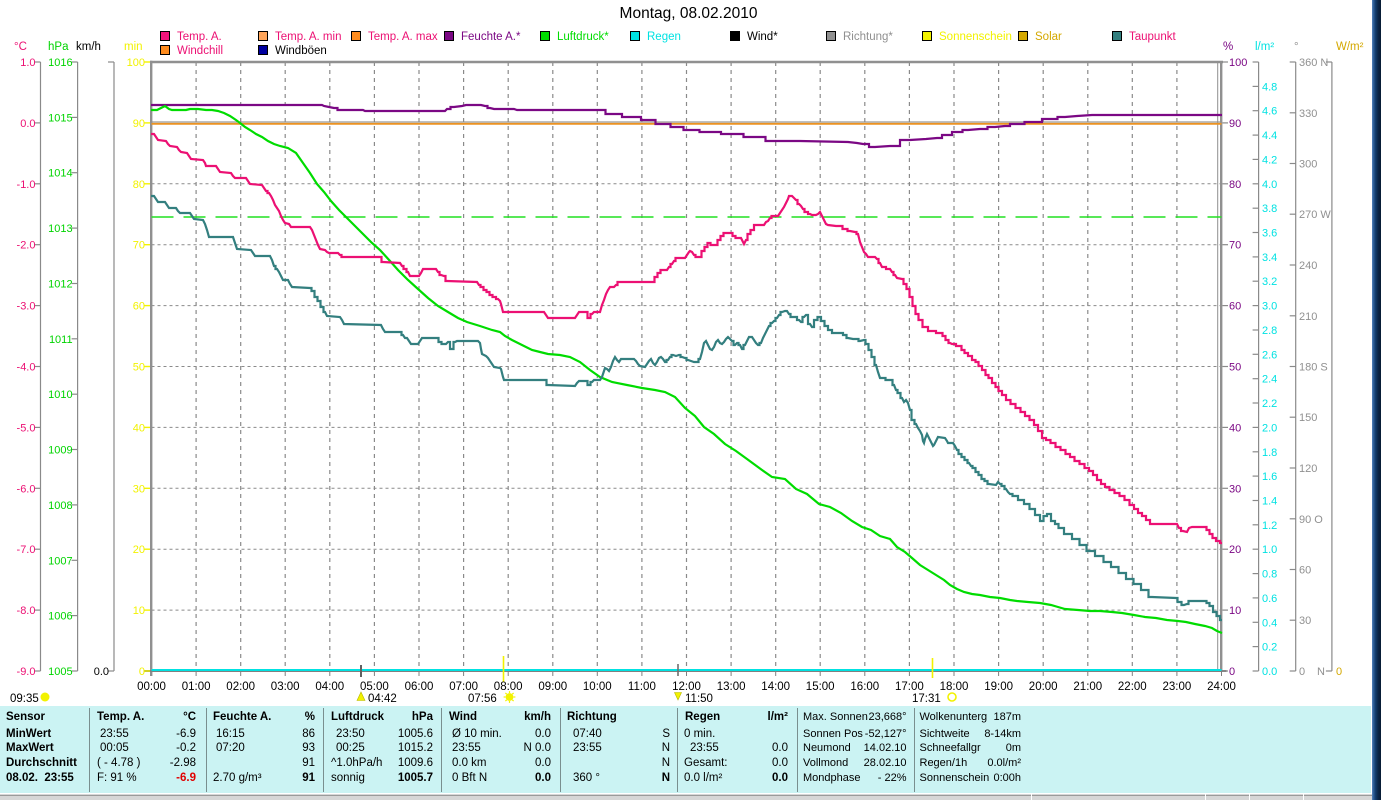  Describe the element at coordinates (60, 174) in the screenshot. I see `svg-text: 1014` at that location.